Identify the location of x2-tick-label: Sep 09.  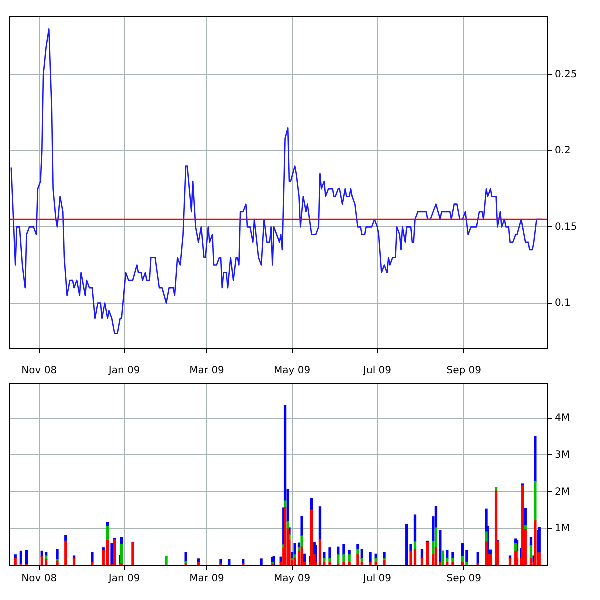
(464, 579).